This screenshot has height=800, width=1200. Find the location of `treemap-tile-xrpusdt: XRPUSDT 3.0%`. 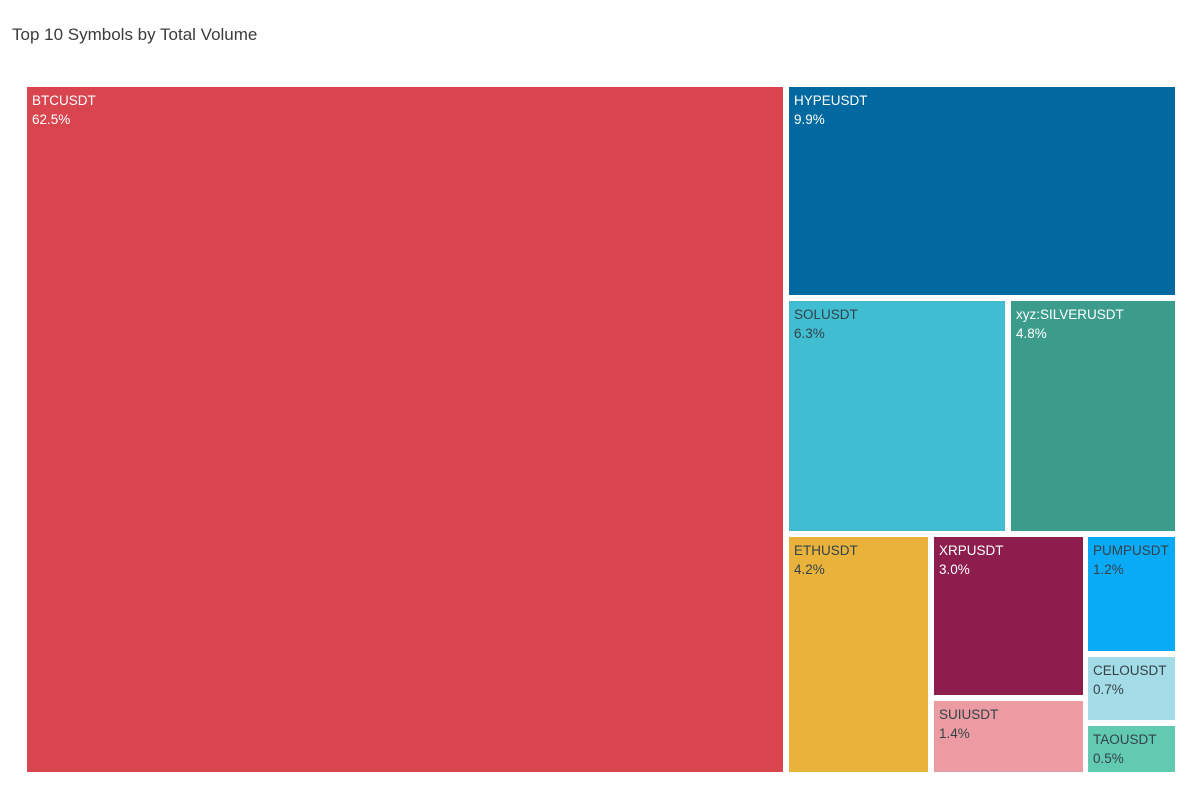

treemap-tile-xrpusdt: XRPUSDT 3.0% is located at coordinates (1008, 616).